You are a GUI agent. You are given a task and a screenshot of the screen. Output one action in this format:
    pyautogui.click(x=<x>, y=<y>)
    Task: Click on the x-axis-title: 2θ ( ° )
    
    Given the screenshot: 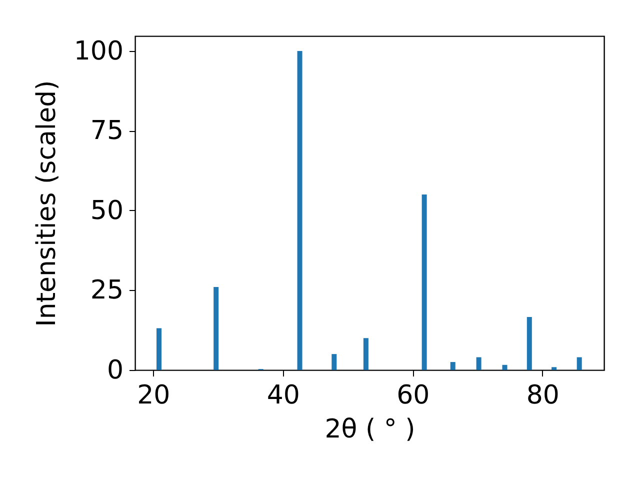 What is the action you would take?
    pyautogui.click(x=370, y=429)
    